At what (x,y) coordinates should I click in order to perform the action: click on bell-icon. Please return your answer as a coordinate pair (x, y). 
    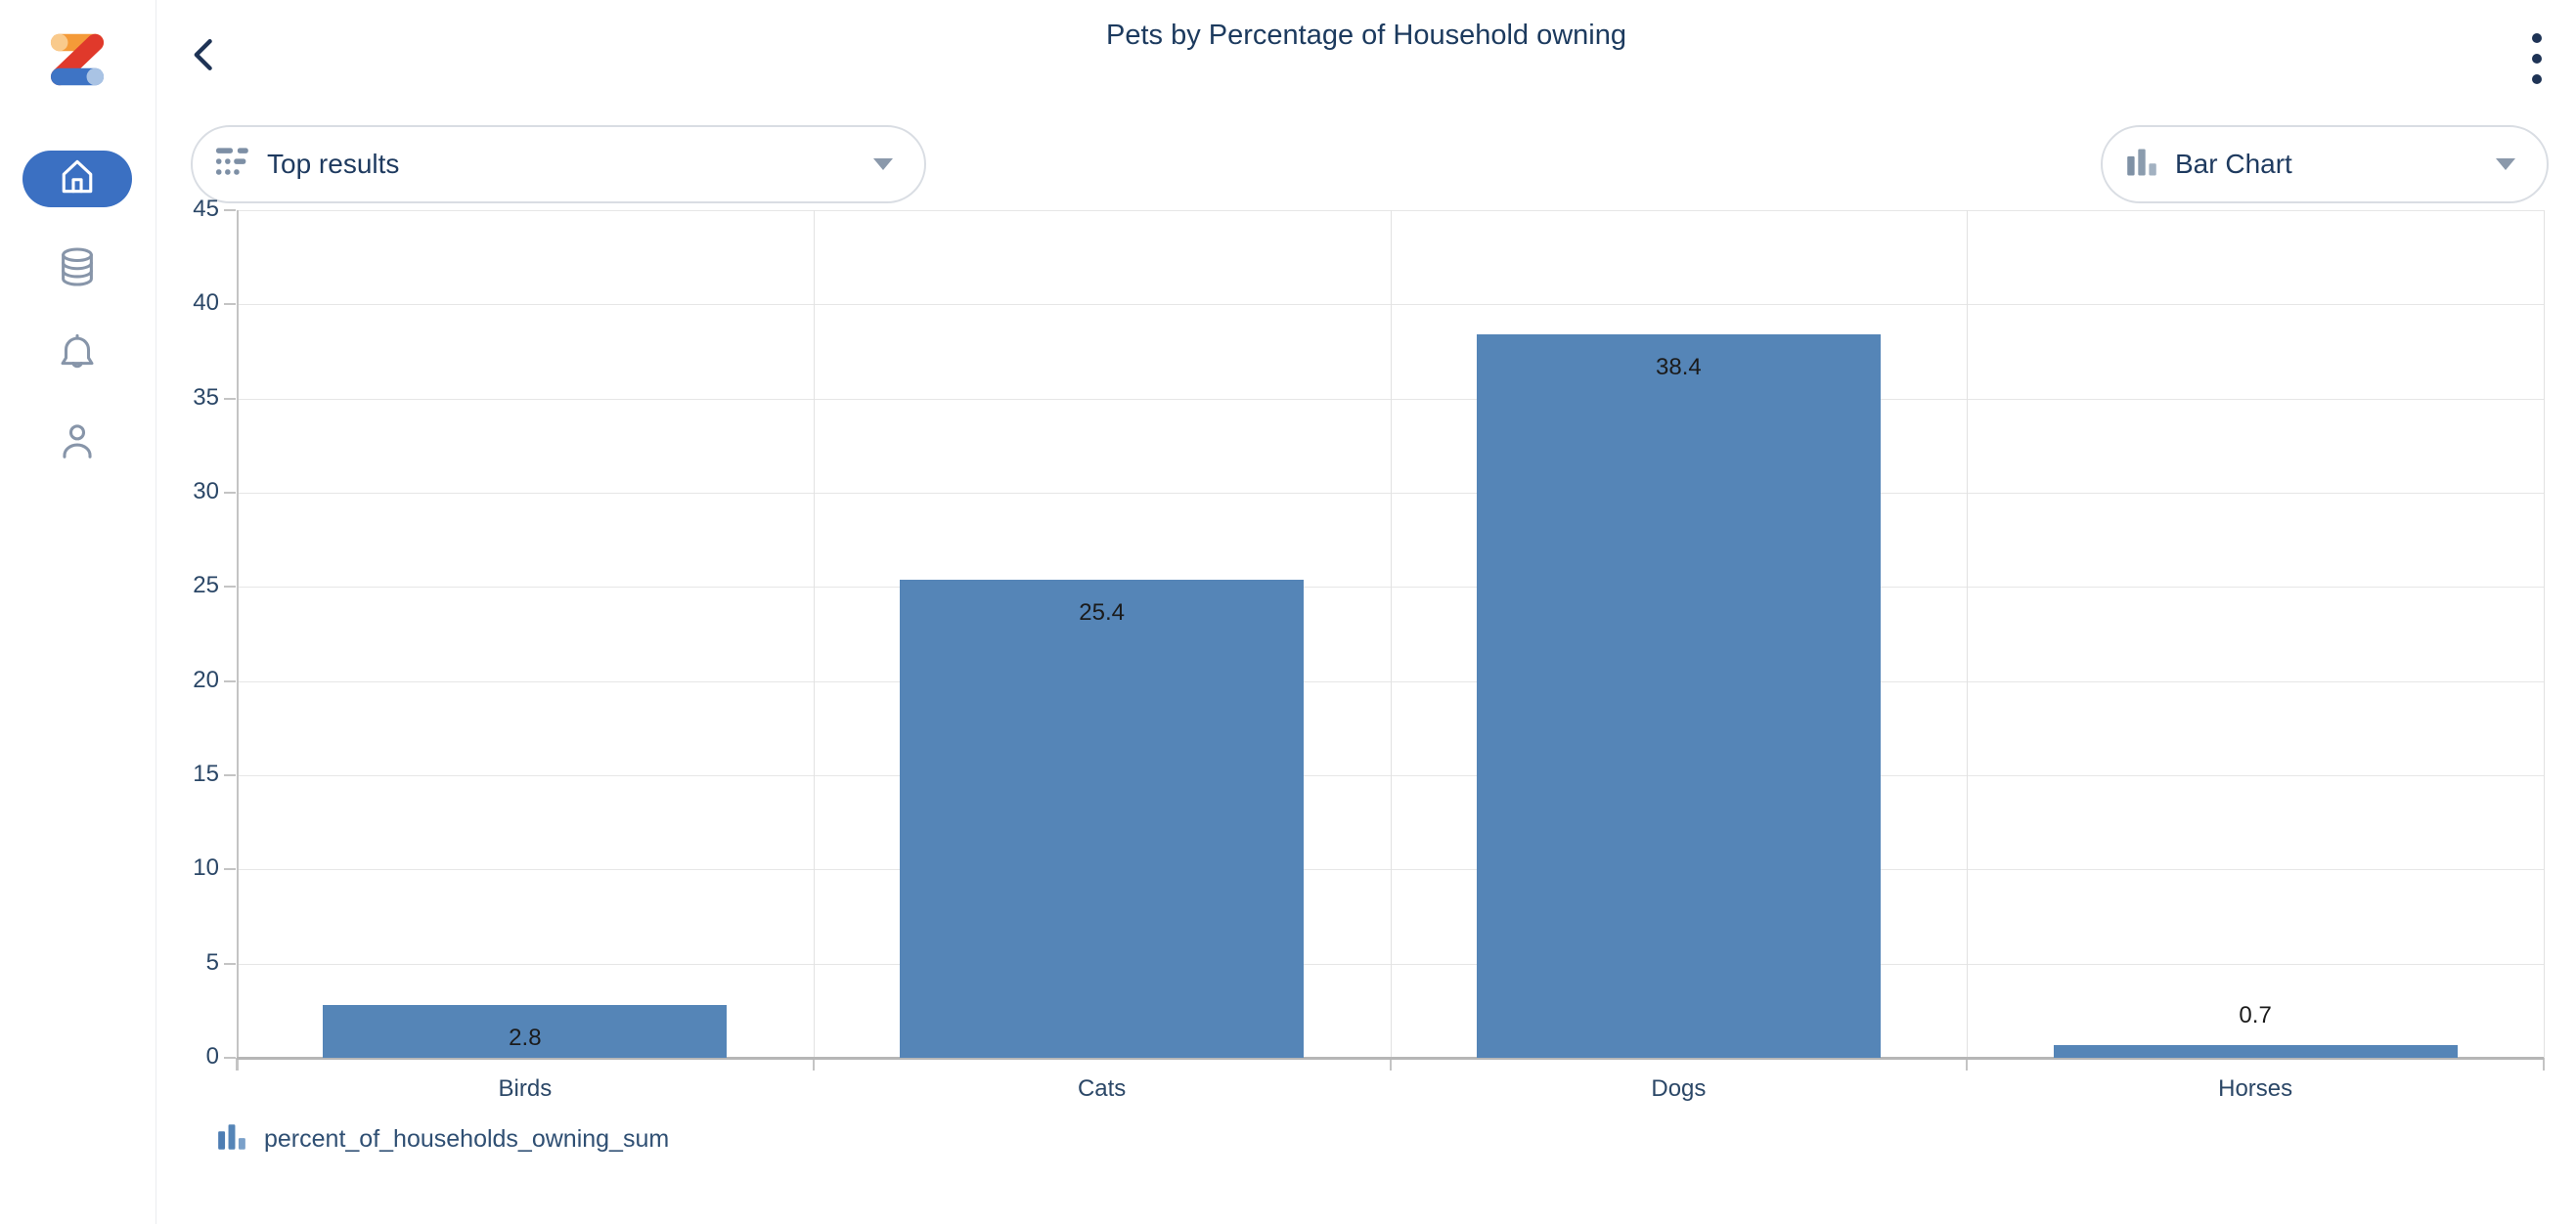
    Looking at the image, I should click on (77, 357).